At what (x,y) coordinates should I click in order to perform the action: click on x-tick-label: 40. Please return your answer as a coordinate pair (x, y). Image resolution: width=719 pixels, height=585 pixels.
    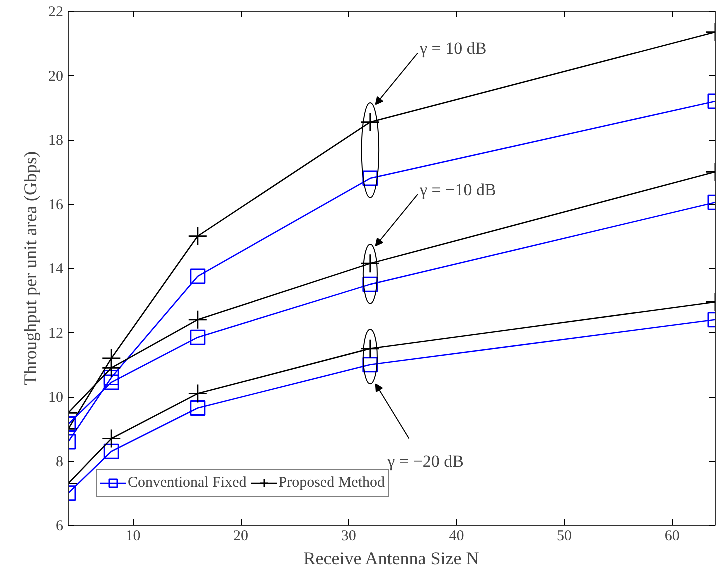
    Looking at the image, I should click on (456, 536).